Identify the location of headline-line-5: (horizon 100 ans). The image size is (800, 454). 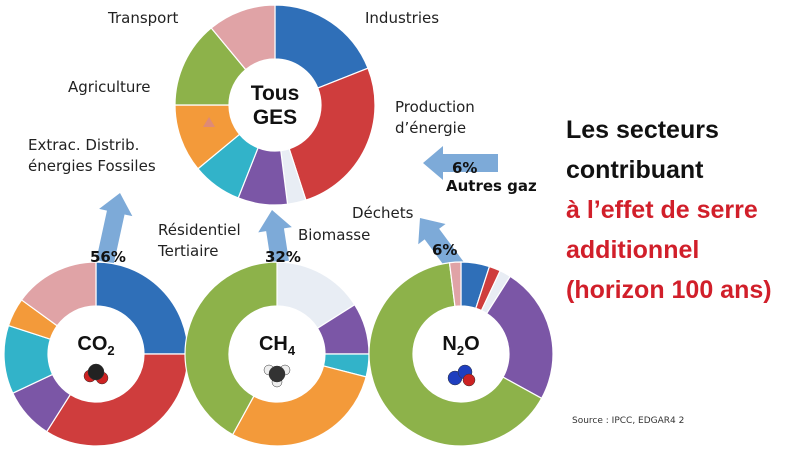
(669, 290).